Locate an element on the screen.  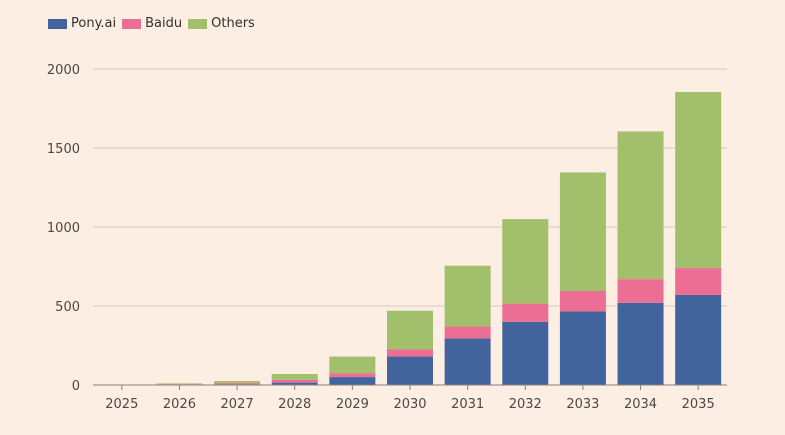
x-tick-label-2027: 2027 is located at coordinates (237, 404).